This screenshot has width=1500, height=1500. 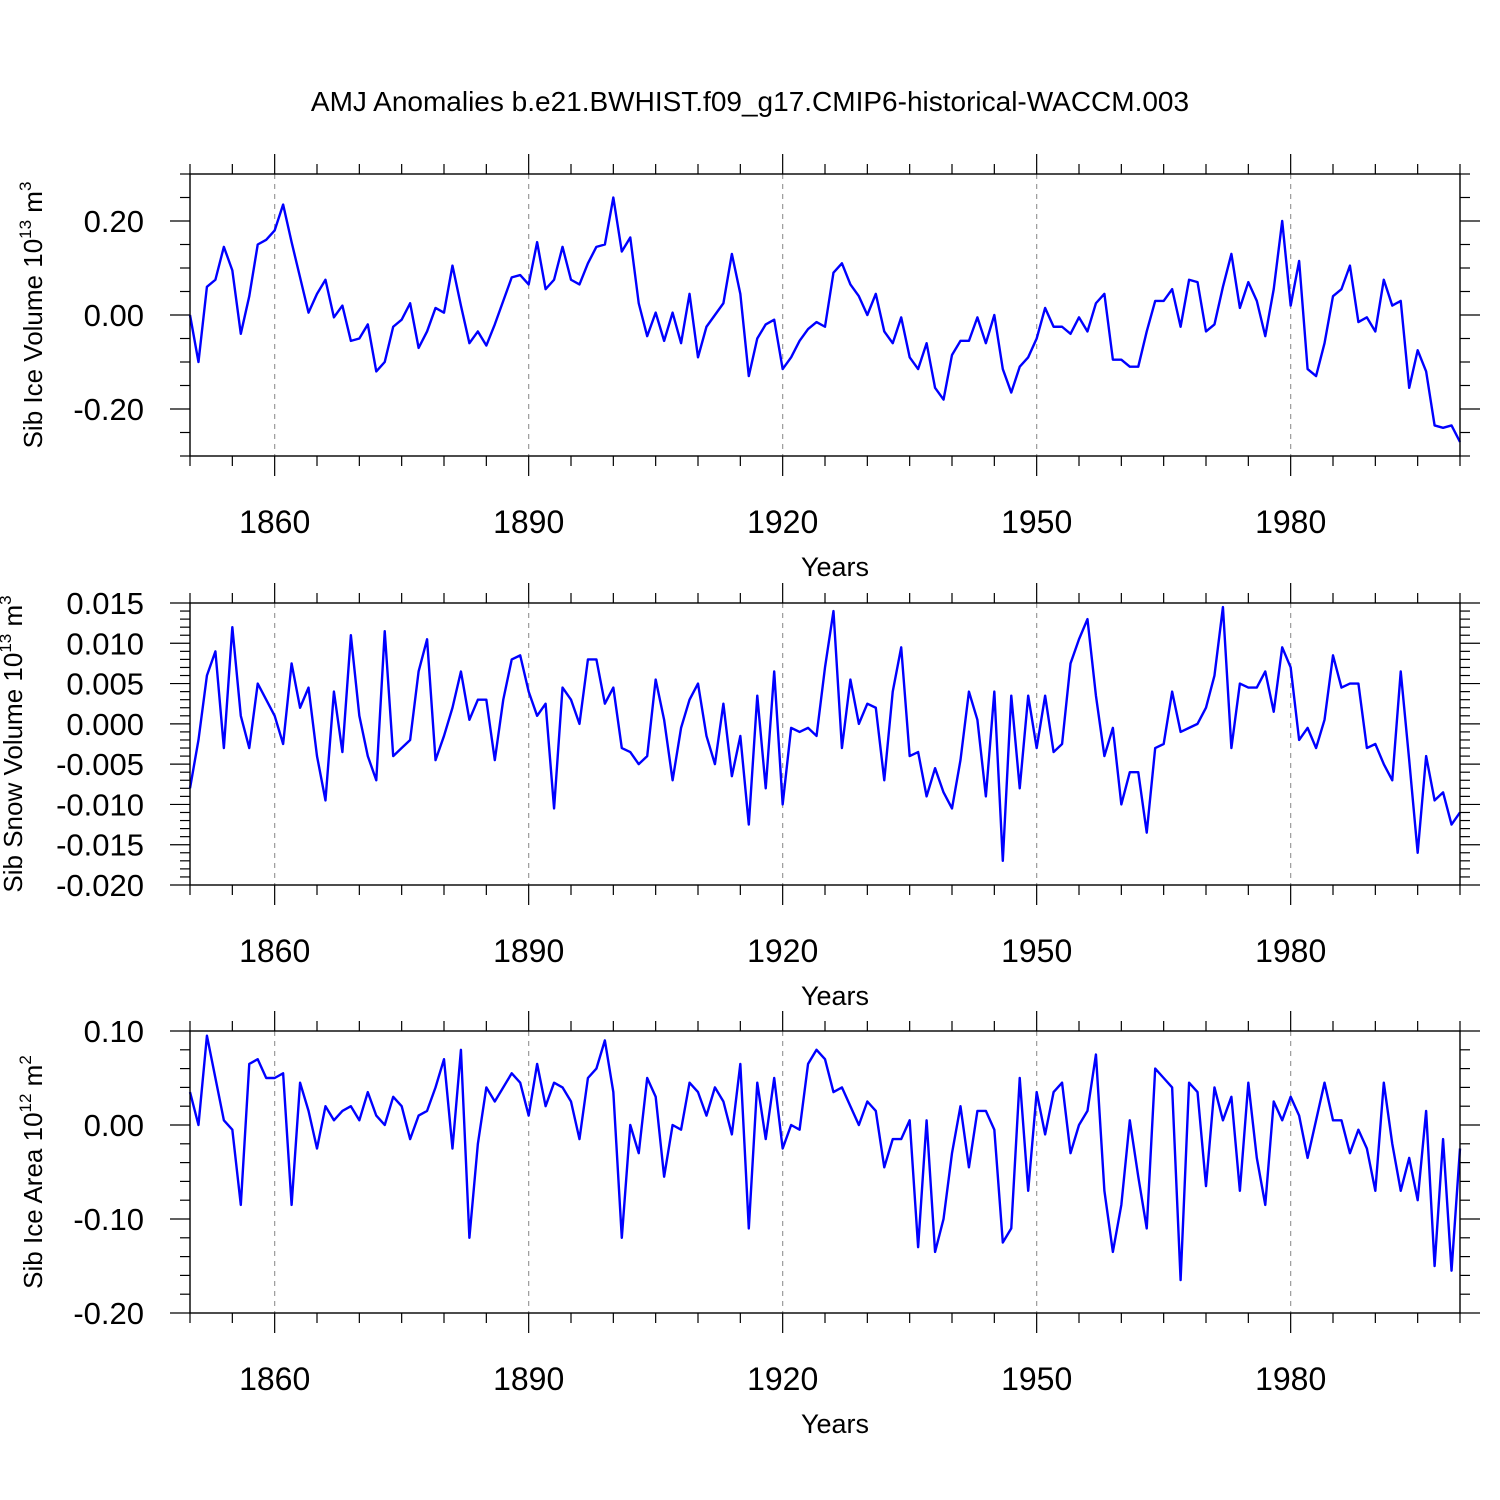 What do you see at coordinates (105, 643) in the screenshot?
I see `y-tick-label: 0.010` at bounding box center [105, 643].